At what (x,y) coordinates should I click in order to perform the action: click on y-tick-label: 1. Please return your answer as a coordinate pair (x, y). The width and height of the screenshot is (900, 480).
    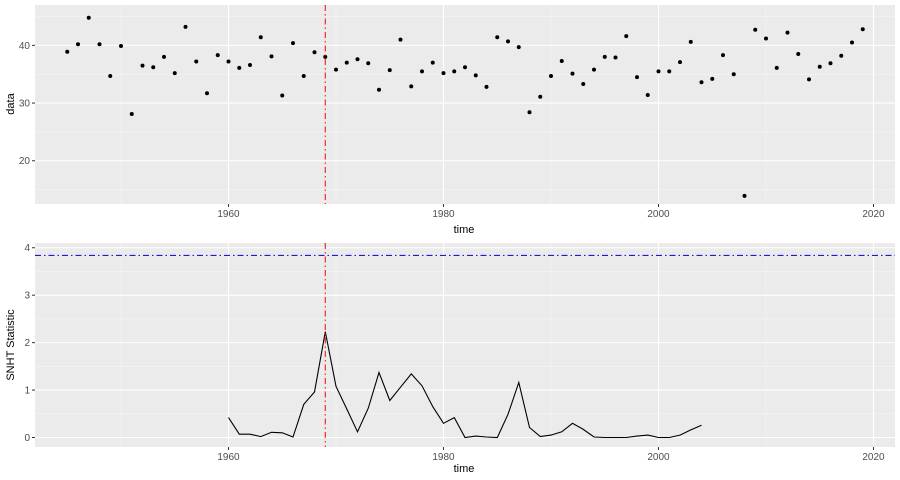
    Looking at the image, I should click on (27, 391).